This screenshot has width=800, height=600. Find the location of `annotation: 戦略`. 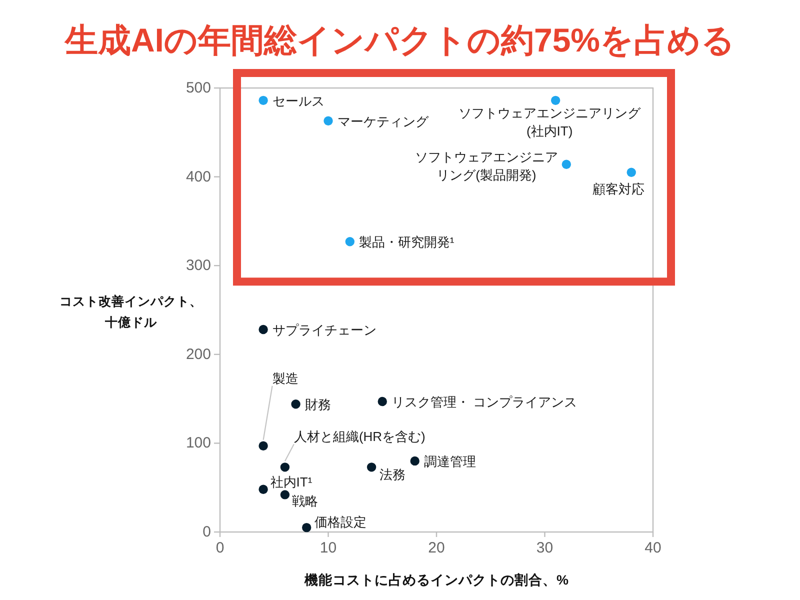

annotation: 戦略 is located at coordinates (305, 500).